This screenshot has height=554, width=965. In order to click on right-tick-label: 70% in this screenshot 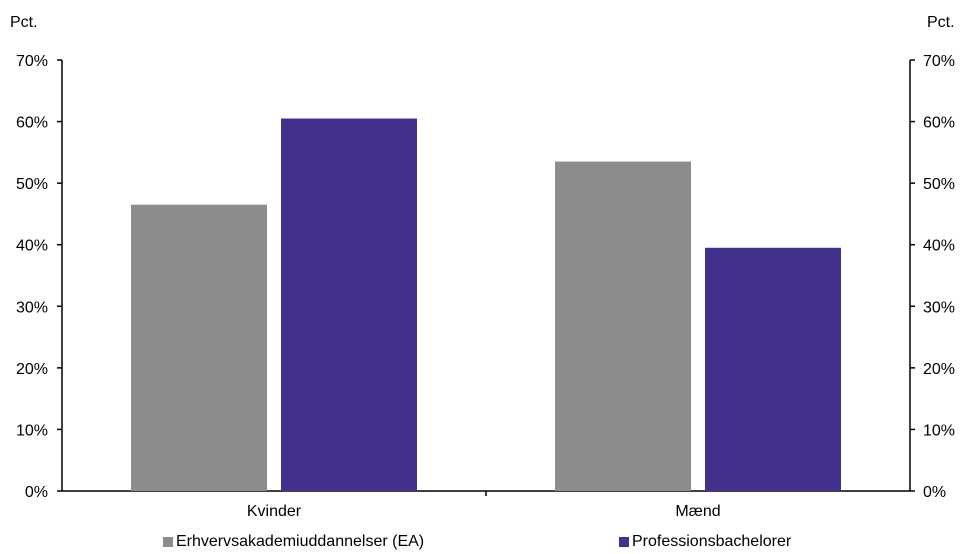, I will do `click(939, 61)`.